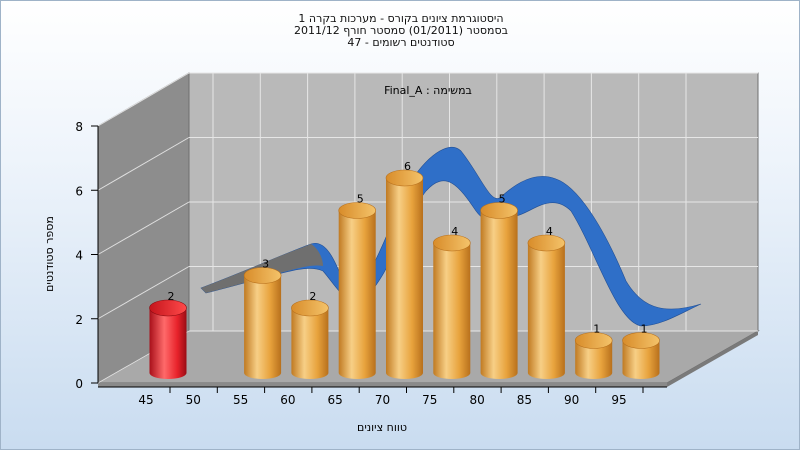 The width and height of the screenshot is (800, 451). Describe the element at coordinates (79, 256) in the screenshot. I see `y-tick-label: 4` at that location.